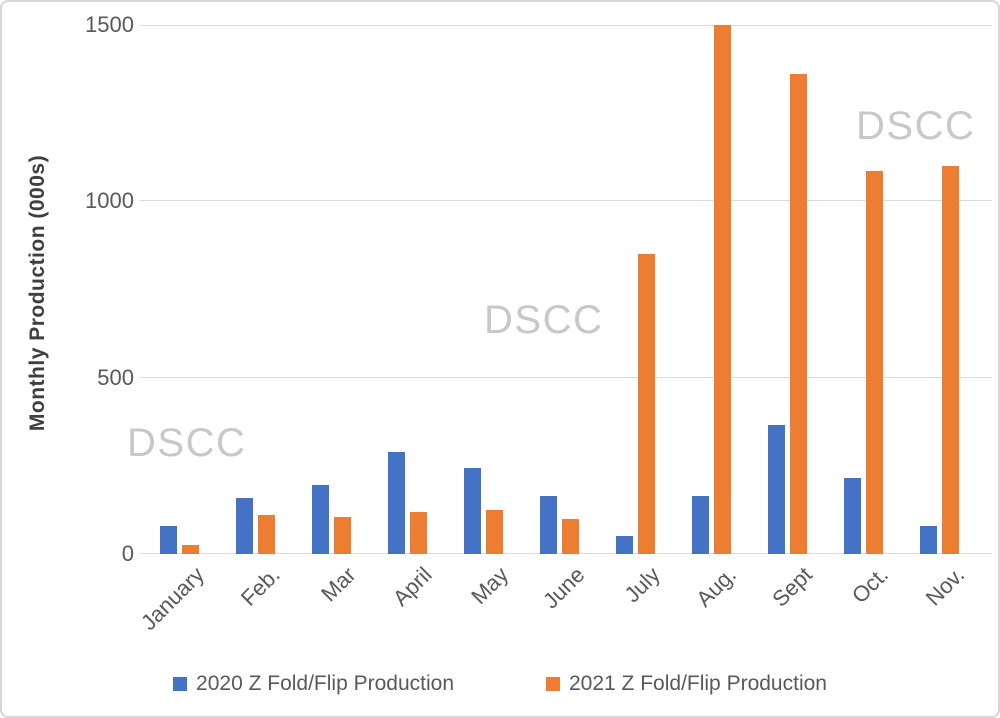 This screenshot has height=718, width=1000. Describe the element at coordinates (127, 553) in the screenshot. I see `y-tick-0: 0` at that location.